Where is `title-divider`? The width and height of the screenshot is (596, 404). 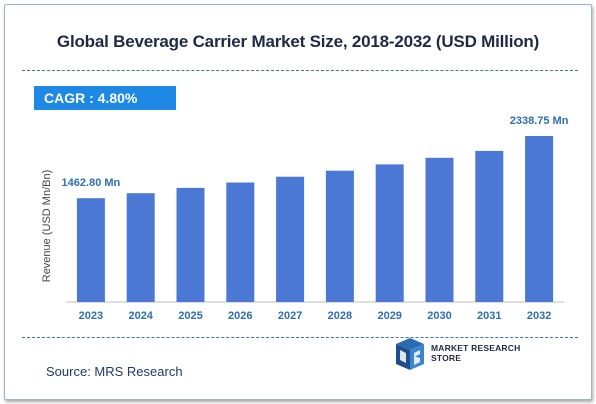
title-divider is located at coordinates (300, 70).